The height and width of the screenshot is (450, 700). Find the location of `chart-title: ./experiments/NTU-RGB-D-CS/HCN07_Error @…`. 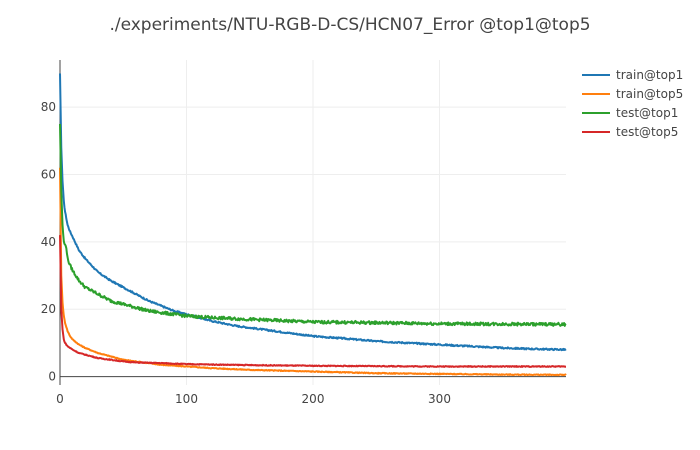

chart-title: ./experiments/NTU-RGB-D-CS/HCN07_Error @… is located at coordinates (349, 25).